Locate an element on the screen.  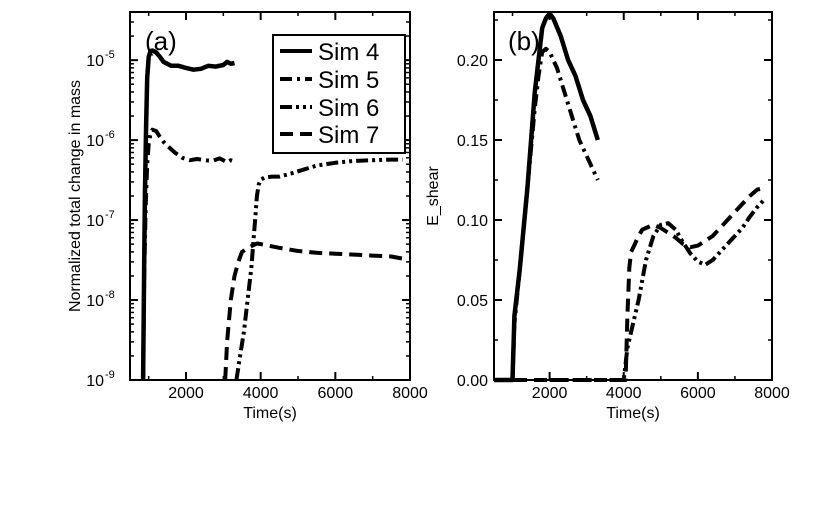
panel-a-x-tick-label: 4000 is located at coordinates (261, 393).